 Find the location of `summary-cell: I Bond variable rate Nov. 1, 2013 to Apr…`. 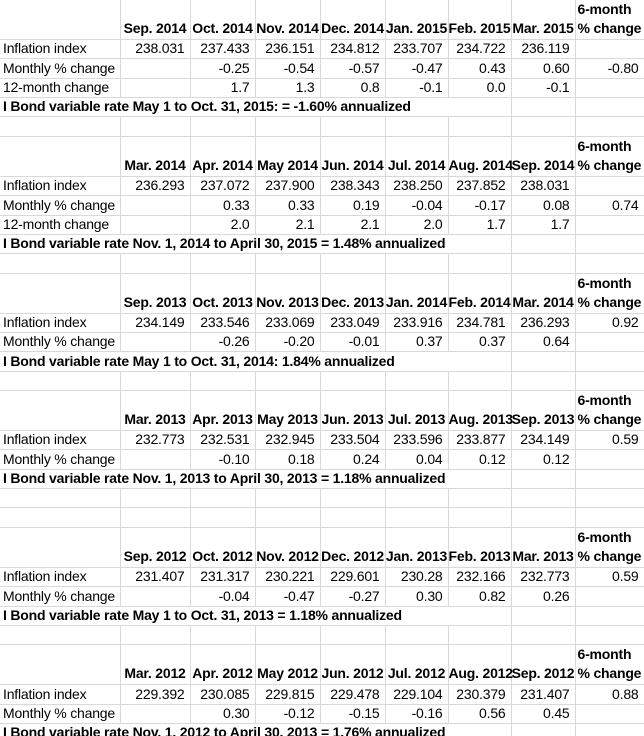

summary-cell: I Bond variable rate Nov. 1, 2013 to Apr… is located at coordinates (256, 479).